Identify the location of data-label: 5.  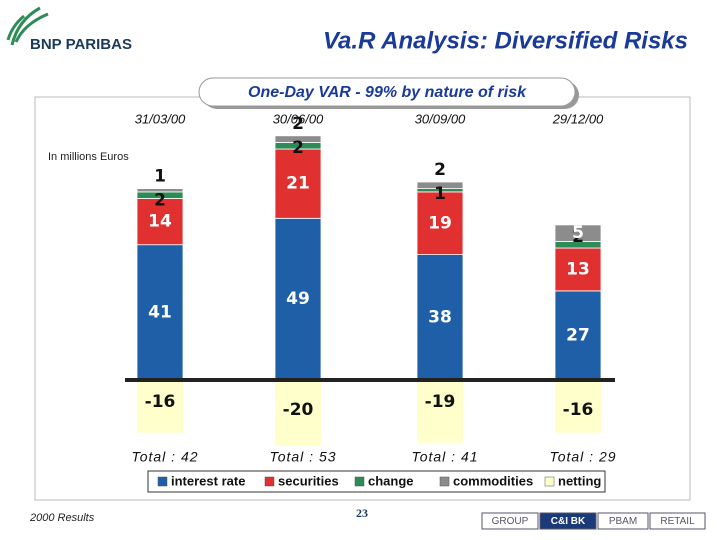
(578, 233).